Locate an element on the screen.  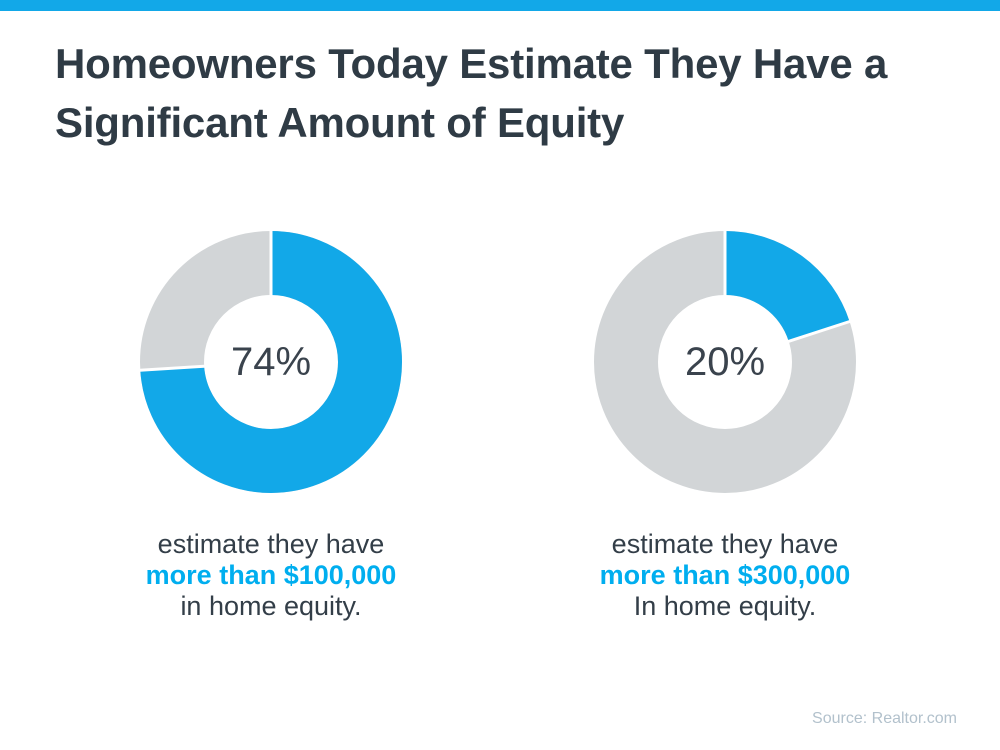
donut-ring-20: 20% is located at coordinates (725, 362).